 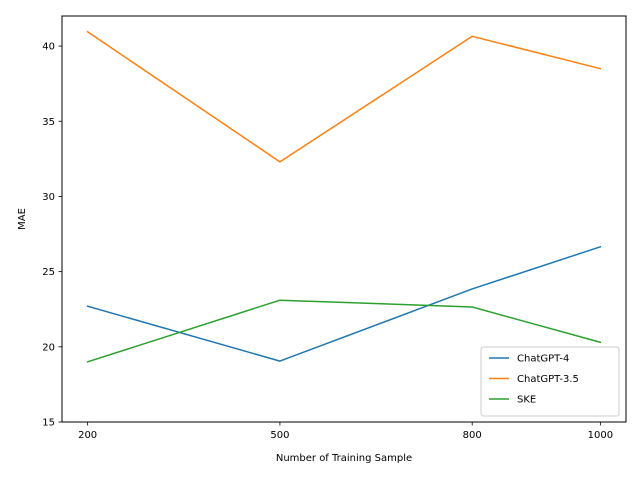 What do you see at coordinates (600, 435) in the screenshot?
I see `x-tick-label: 1000` at bounding box center [600, 435].